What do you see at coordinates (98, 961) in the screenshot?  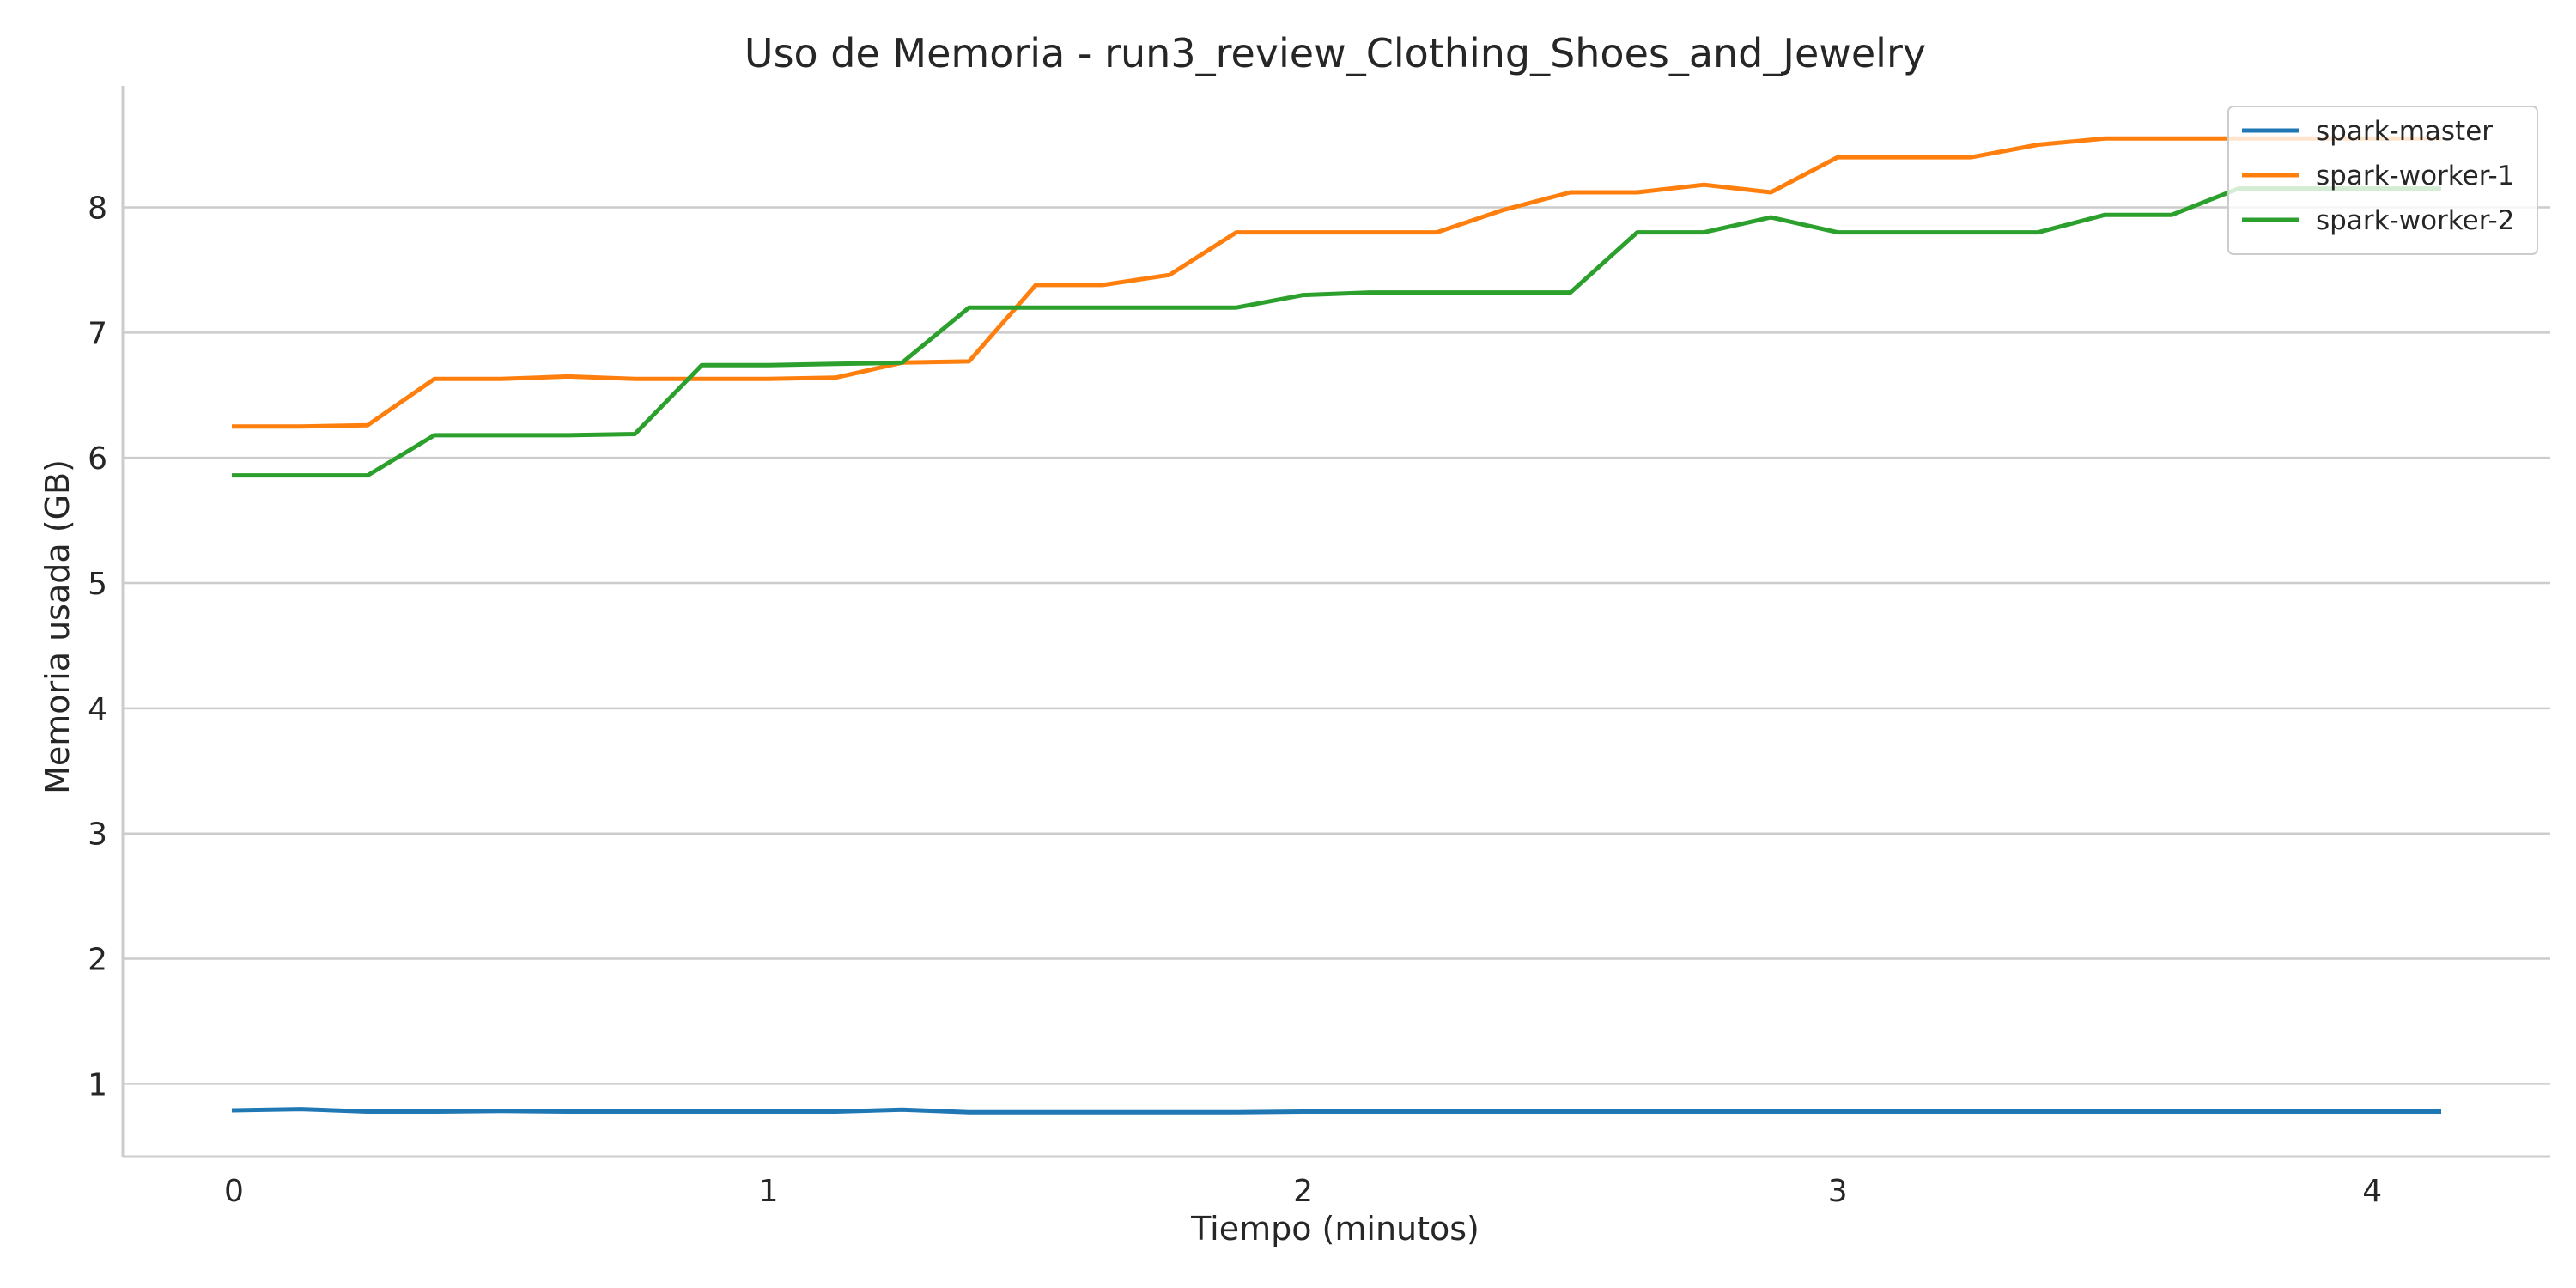 I see `y-tick-label: 2` at bounding box center [98, 961].